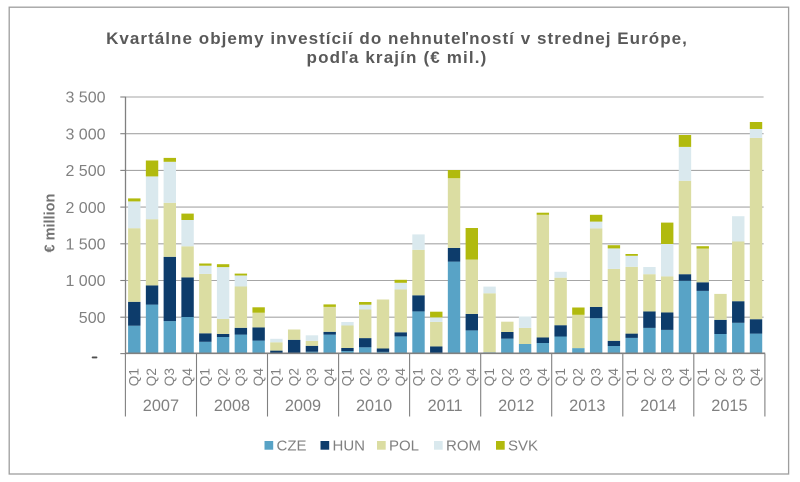 The height and width of the screenshot is (482, 800). Describe the element at coordinates (445, 406) in the screenshot. I see `svg-text: 2011` at that location.